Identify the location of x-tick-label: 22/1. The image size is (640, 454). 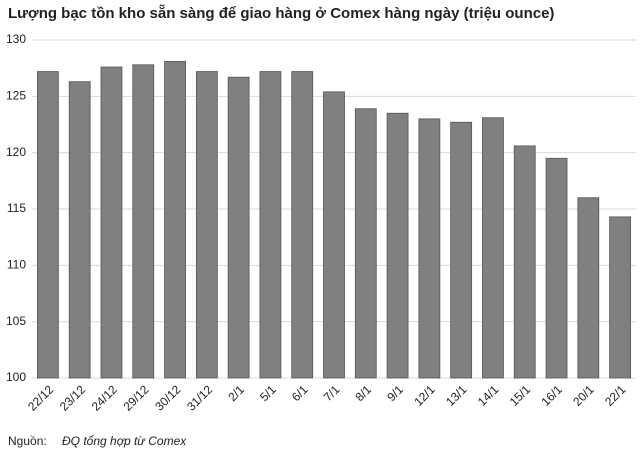
(615, 395).